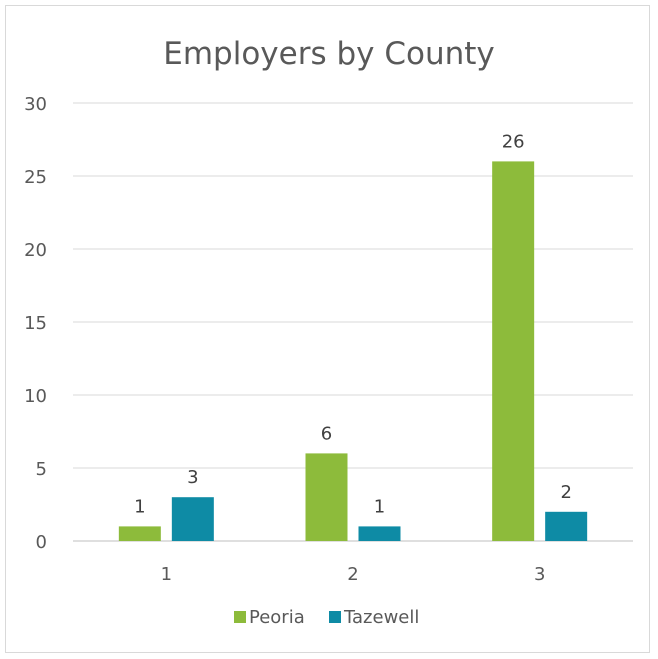  Describe the element at coordinates (513, 141) in the screenshot. I see `data-label: 26` at that location.